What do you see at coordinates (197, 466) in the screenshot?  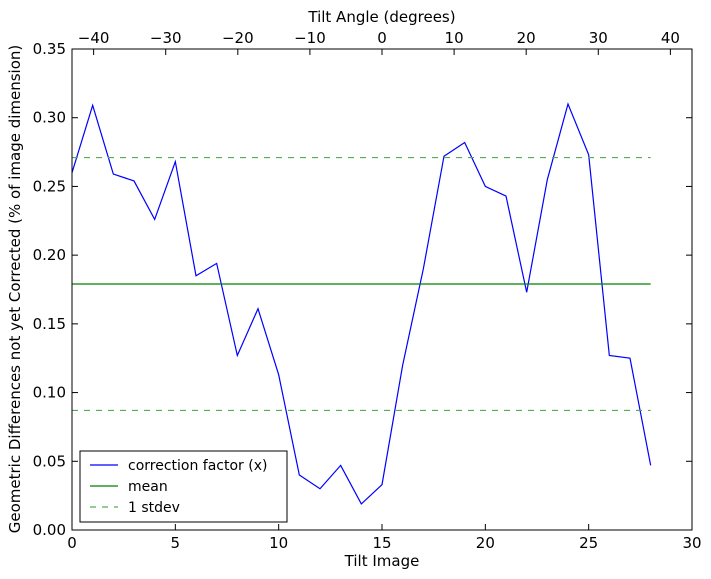 I see `legend-label: correction factor (x)` at bounding box center [197, 466].